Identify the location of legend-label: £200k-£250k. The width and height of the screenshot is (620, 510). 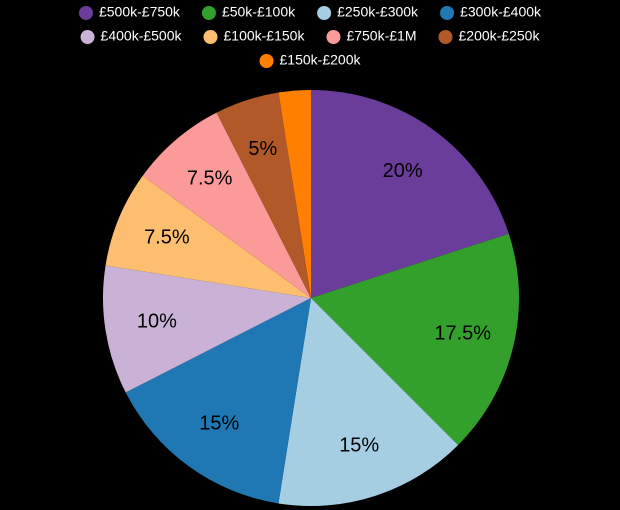
(500, 36).